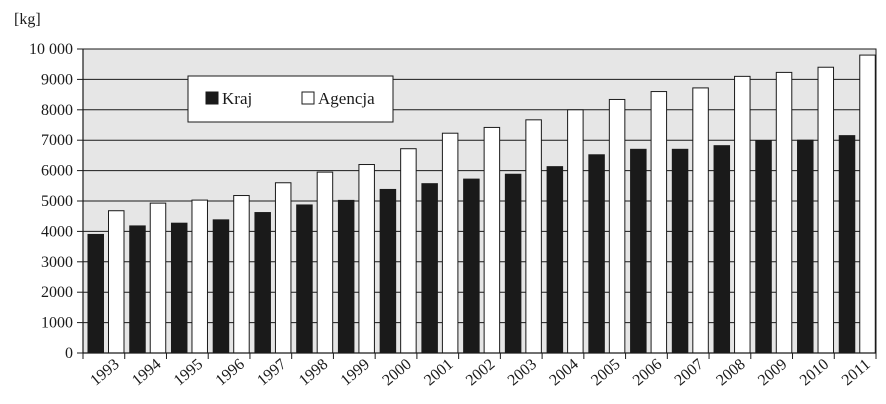 This screenshot has width=886, height=404. What do you see at coordinates (826, 210) in the screenshot?
I see `bar-agencja-2010` at bounding box center [826, 210].